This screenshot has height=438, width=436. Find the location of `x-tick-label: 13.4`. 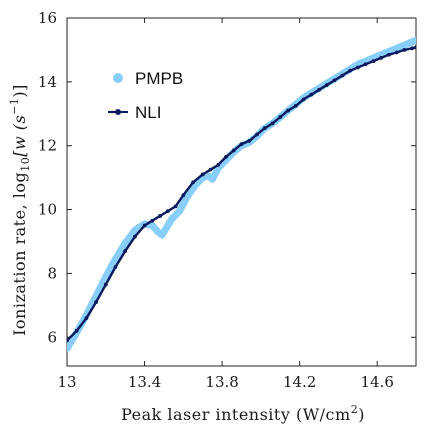

x-tick-label: 13.4 is located at coordinates (144, 382).